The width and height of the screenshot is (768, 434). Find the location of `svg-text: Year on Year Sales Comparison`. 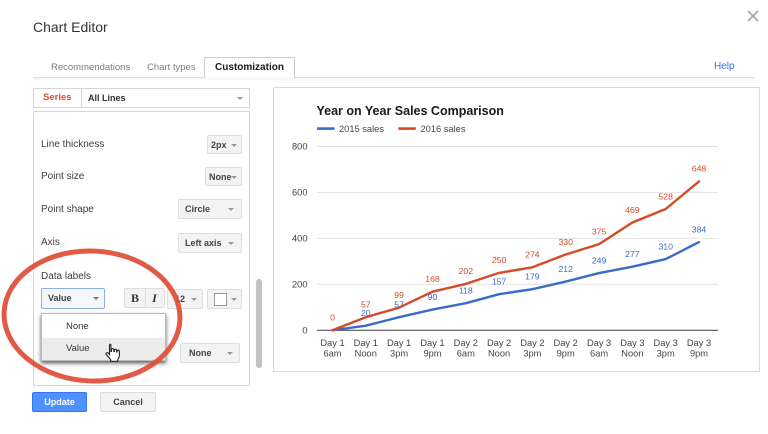

svg-text: Year on Year Sales Comparison is located at coordinates (410, 111).